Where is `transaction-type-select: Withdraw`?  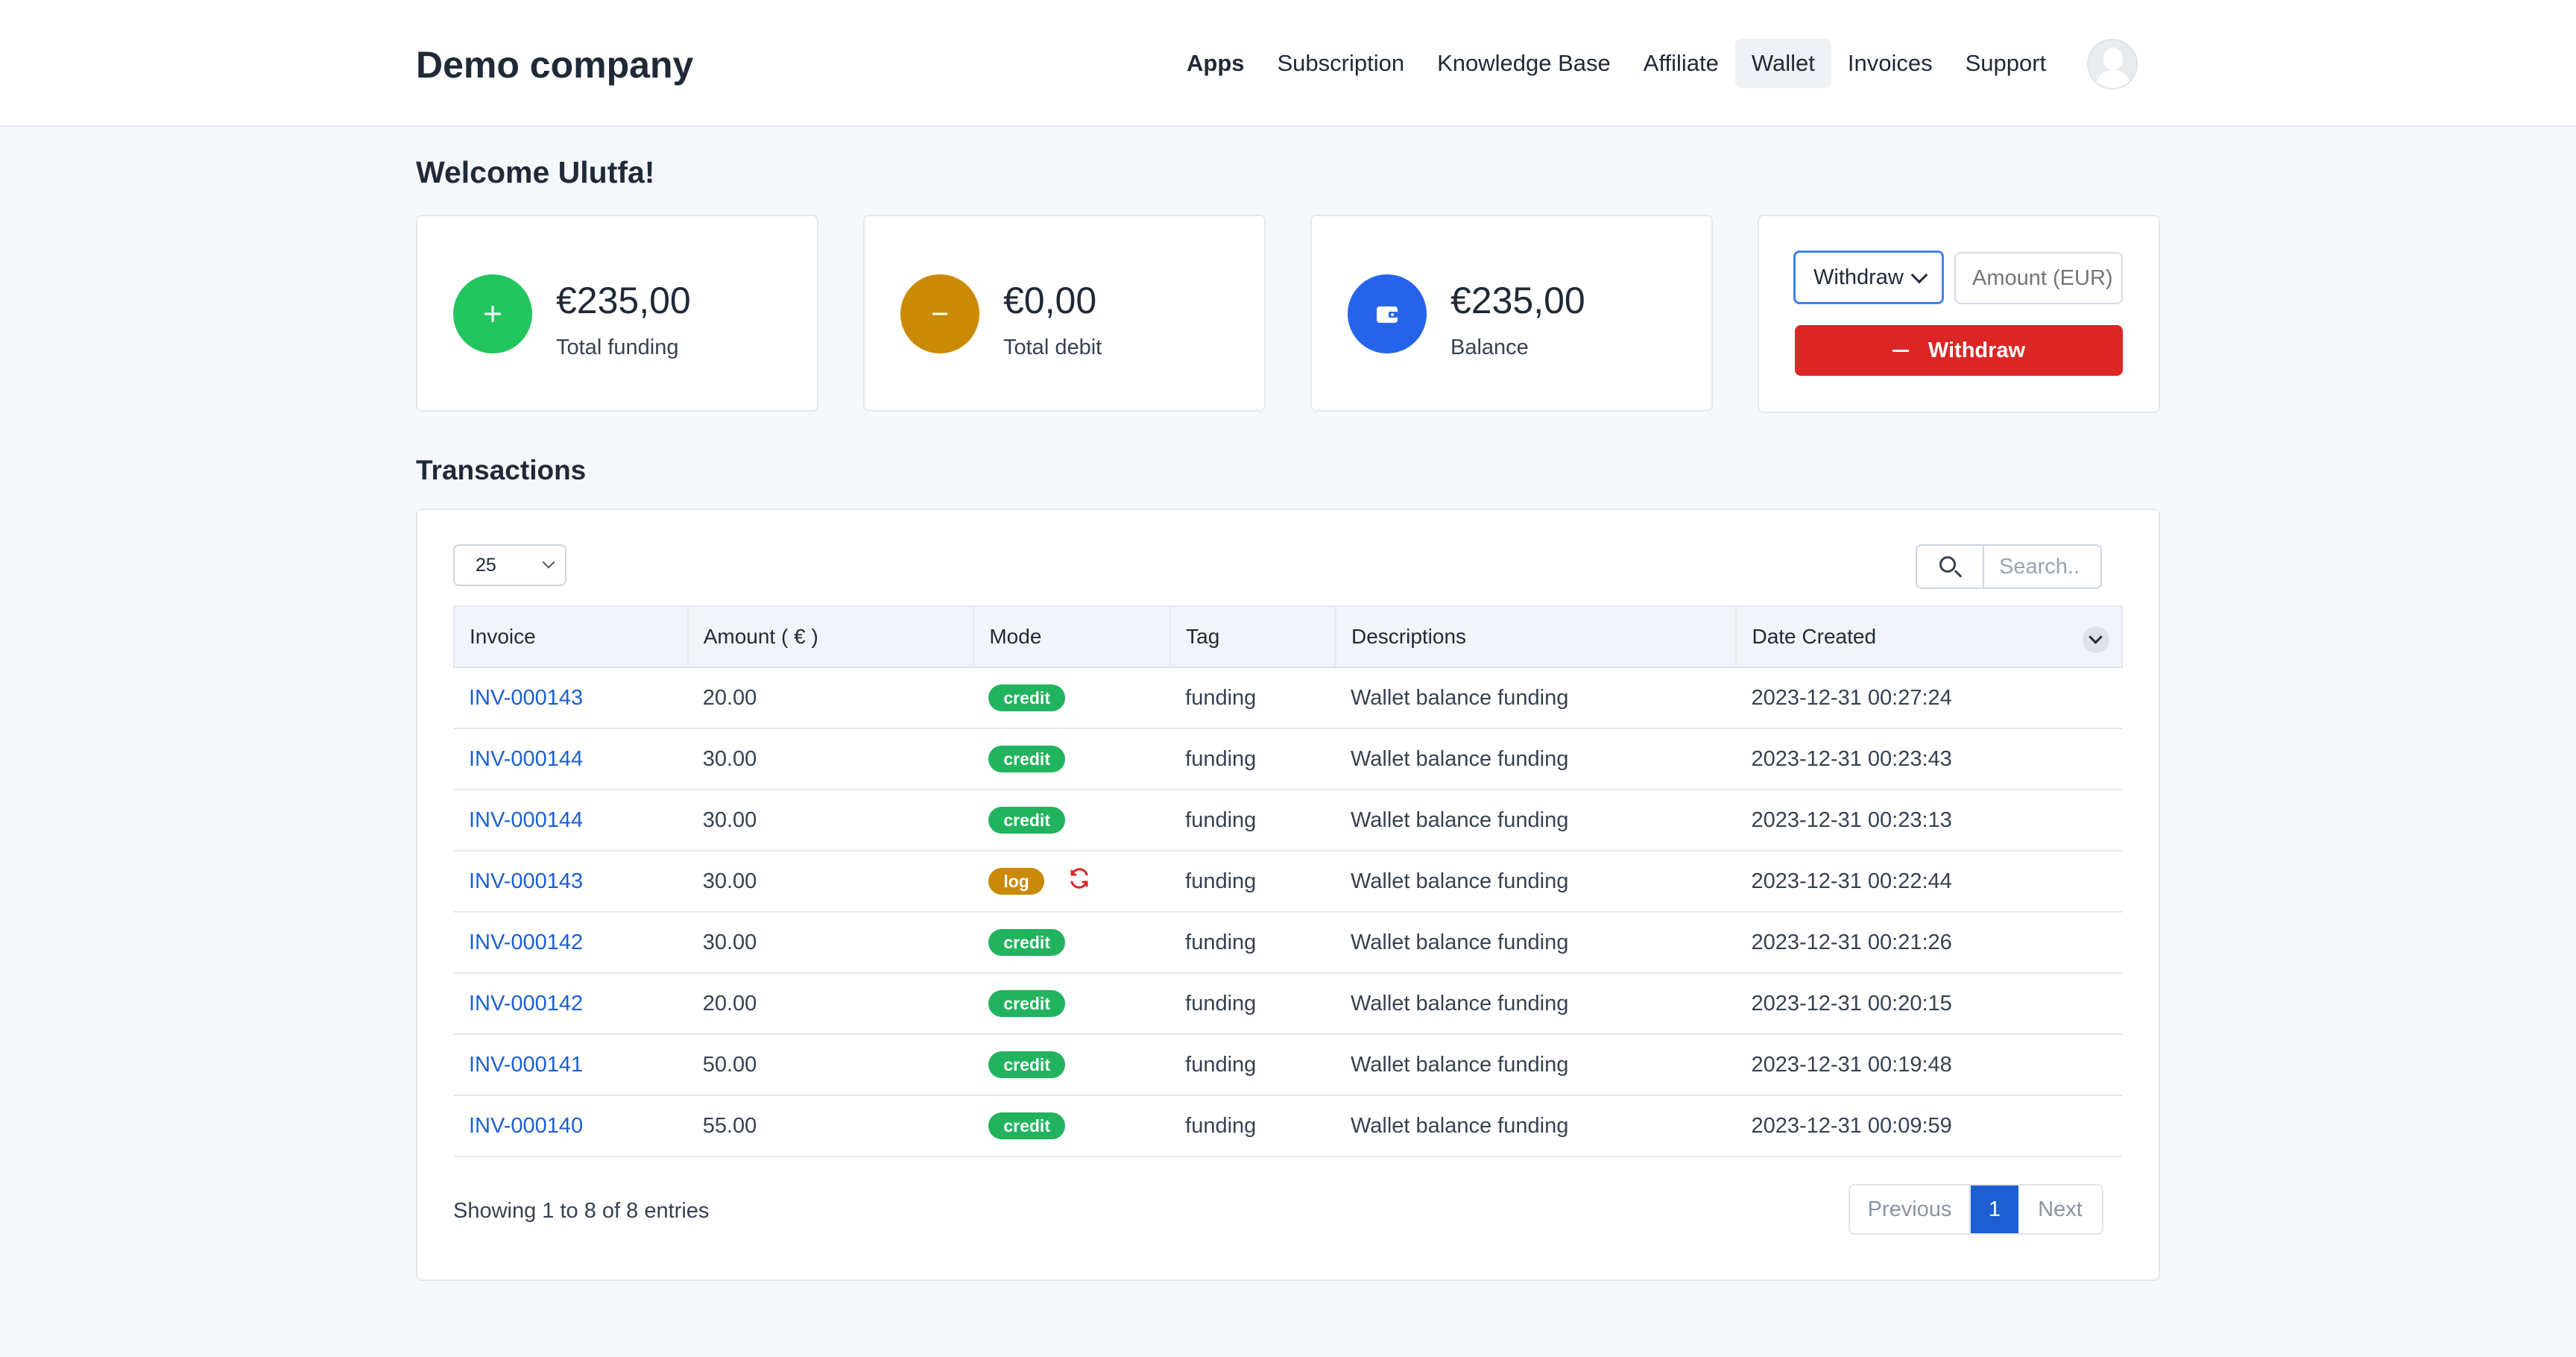 transaction-type-select: Withdraw is located at coordinates (1868, 277).